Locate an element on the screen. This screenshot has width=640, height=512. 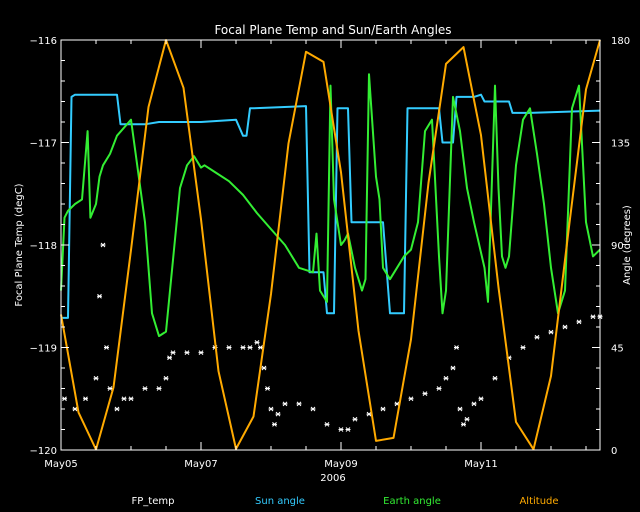
y-axis-left-label: Focal Plane Temp (degC) is located at coordinates (19, 244).